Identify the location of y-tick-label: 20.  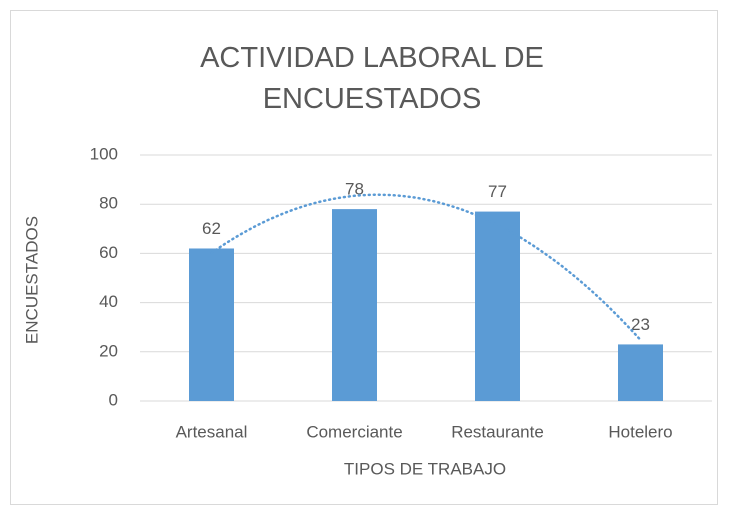
(108, 350).